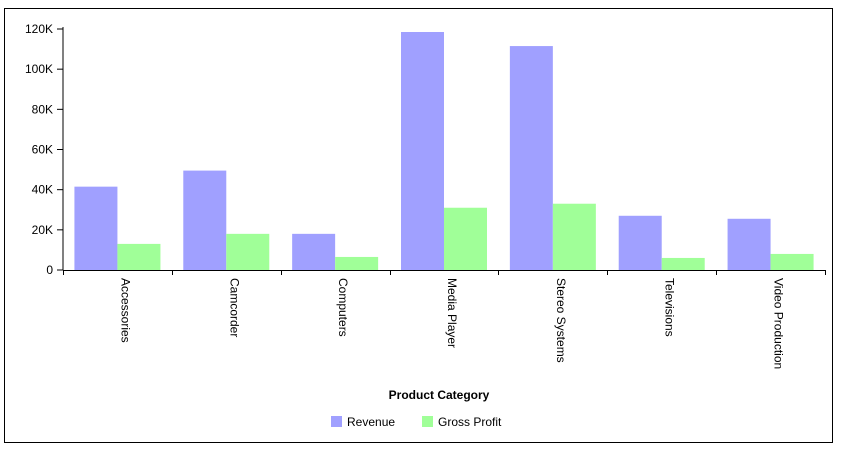 The height and width of the screenshot is (452, 841). Describe the element at coordinates (42, 230) in the screenshot. I see `y-tick-label: 20K` at that location.